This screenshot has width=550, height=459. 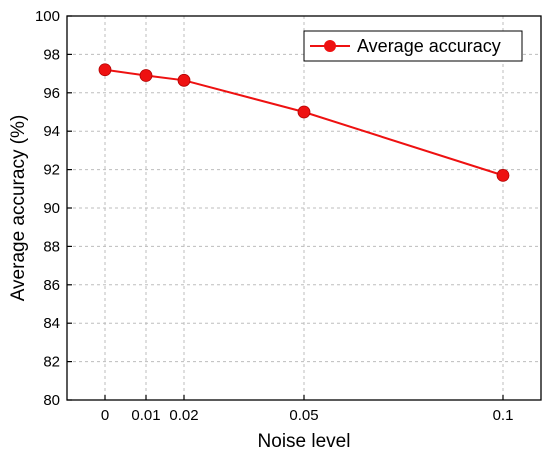 I want to click on x-tick-label: 0.1, so click(x=503, y=415).